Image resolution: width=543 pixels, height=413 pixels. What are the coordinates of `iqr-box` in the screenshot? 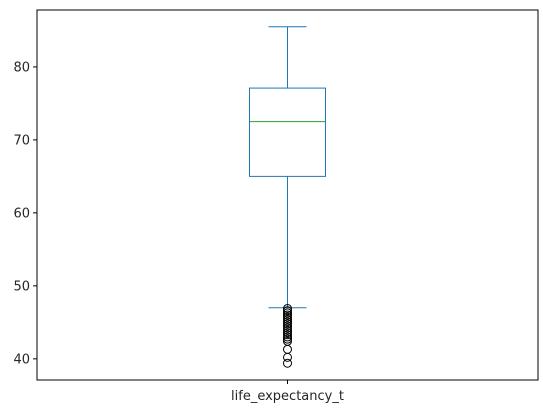 It's located at (287, 132).